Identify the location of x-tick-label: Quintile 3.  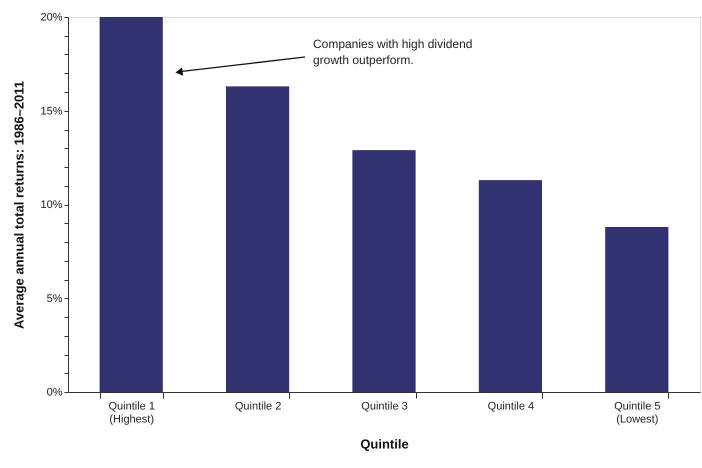
(384, 406).